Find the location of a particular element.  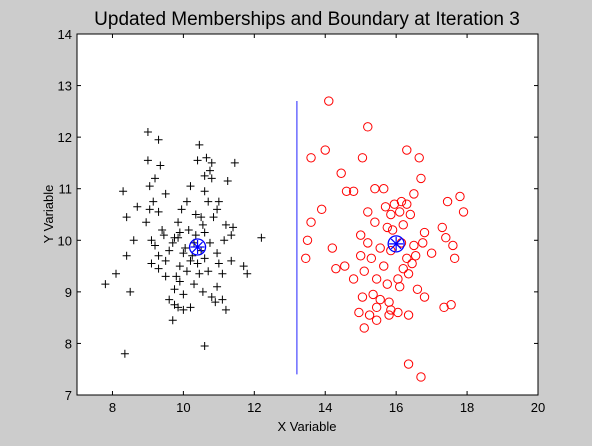

x-axis-label: X Variable is located at coordinates (306, 426).